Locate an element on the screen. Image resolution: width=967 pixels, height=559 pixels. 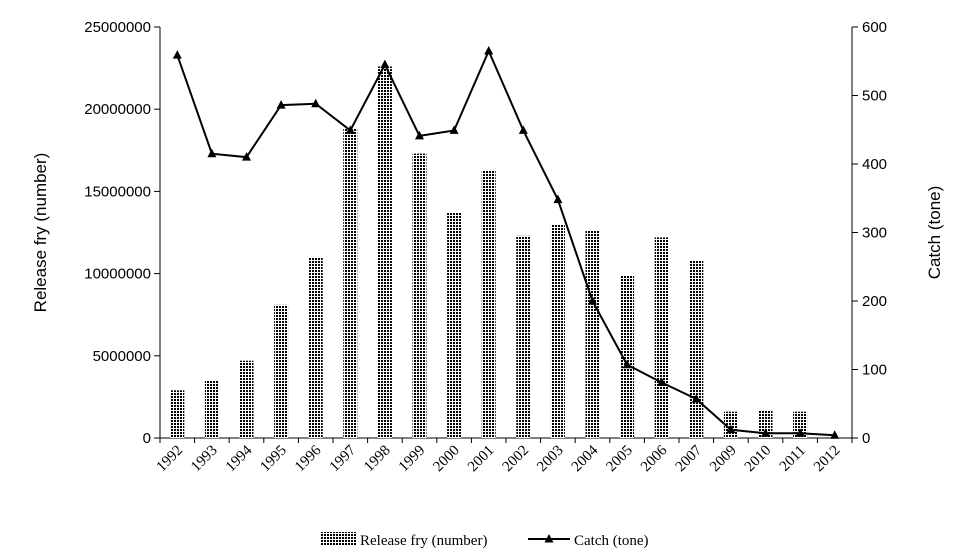
x-tick-label: 2001 is located at coordinates (481, 459).